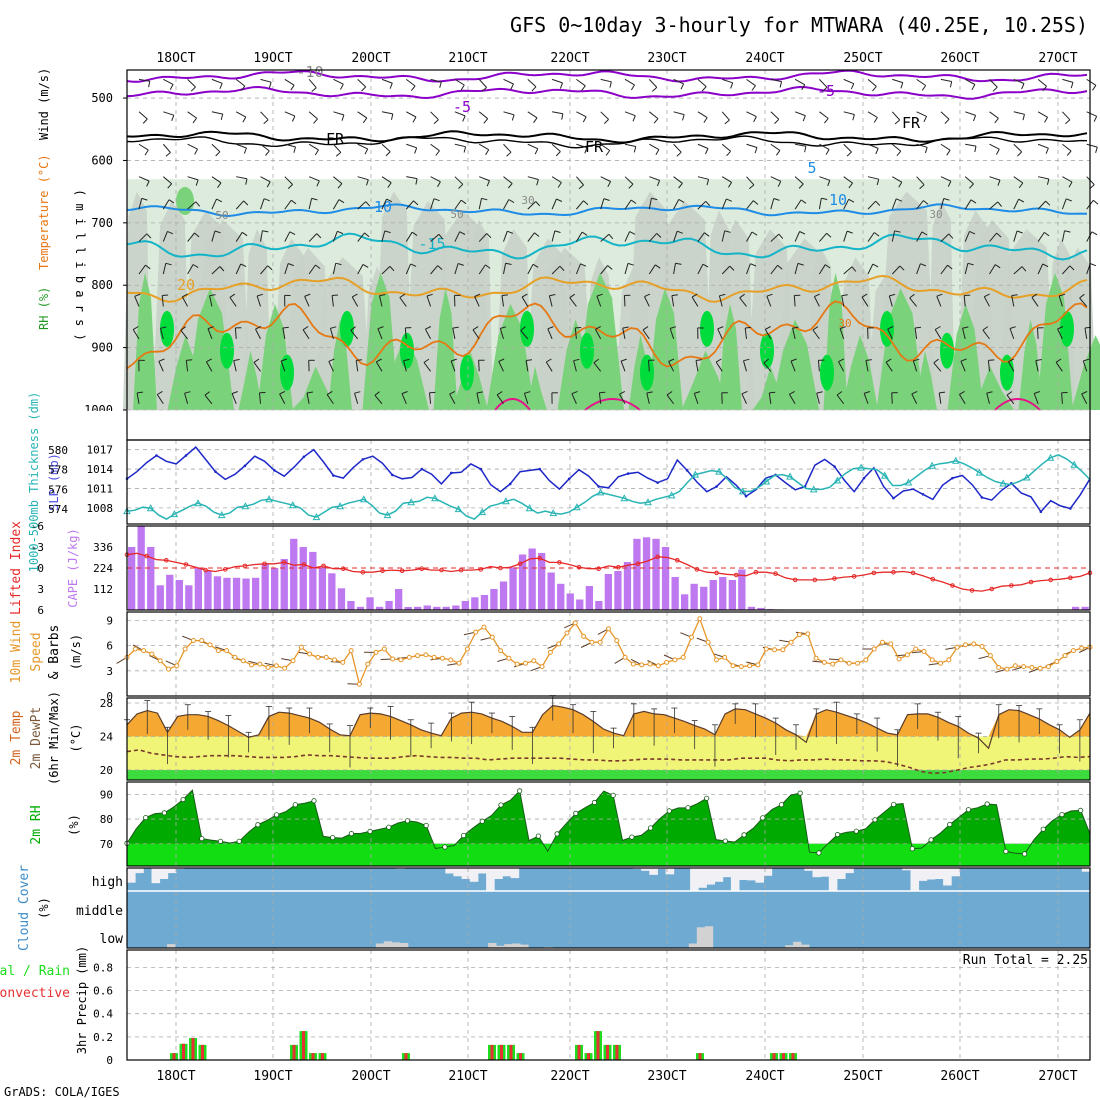 The height and width of the screenshot is (1100, 1100). I want to click on wind-panel: 10m Wind Speed & Barbs (m/s) 0 3 6 9, so click(551, 657).